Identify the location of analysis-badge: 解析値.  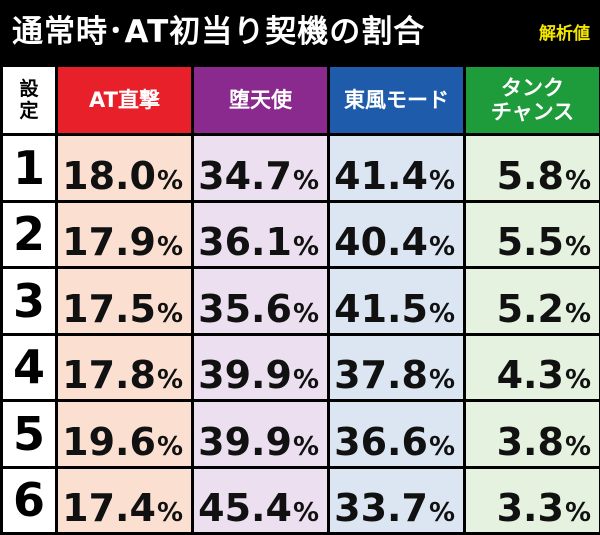
(564, 34).